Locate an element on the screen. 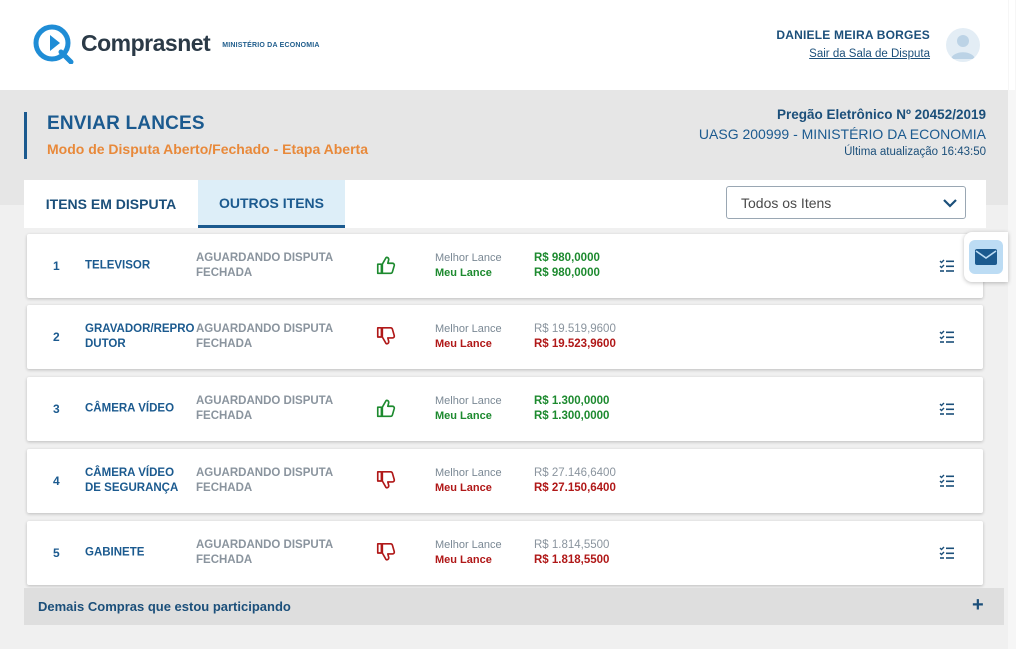 This screenshot has height=649, width=1016. other-purchases-label: Demais Compras que estou participando is located at coordinates (164, 606).